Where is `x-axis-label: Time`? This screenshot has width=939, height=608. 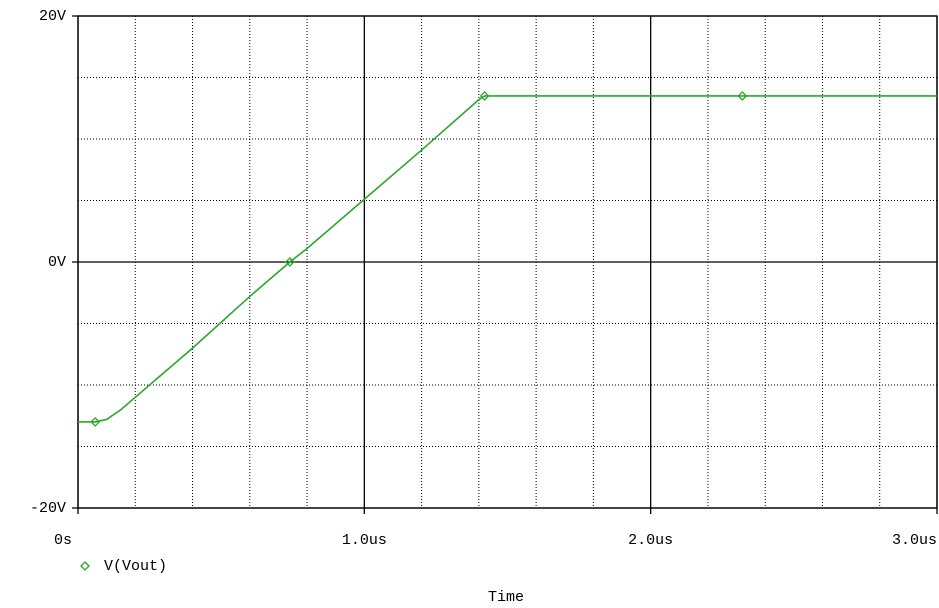 x-axis-label: Time is located at coordinates (506, 597).